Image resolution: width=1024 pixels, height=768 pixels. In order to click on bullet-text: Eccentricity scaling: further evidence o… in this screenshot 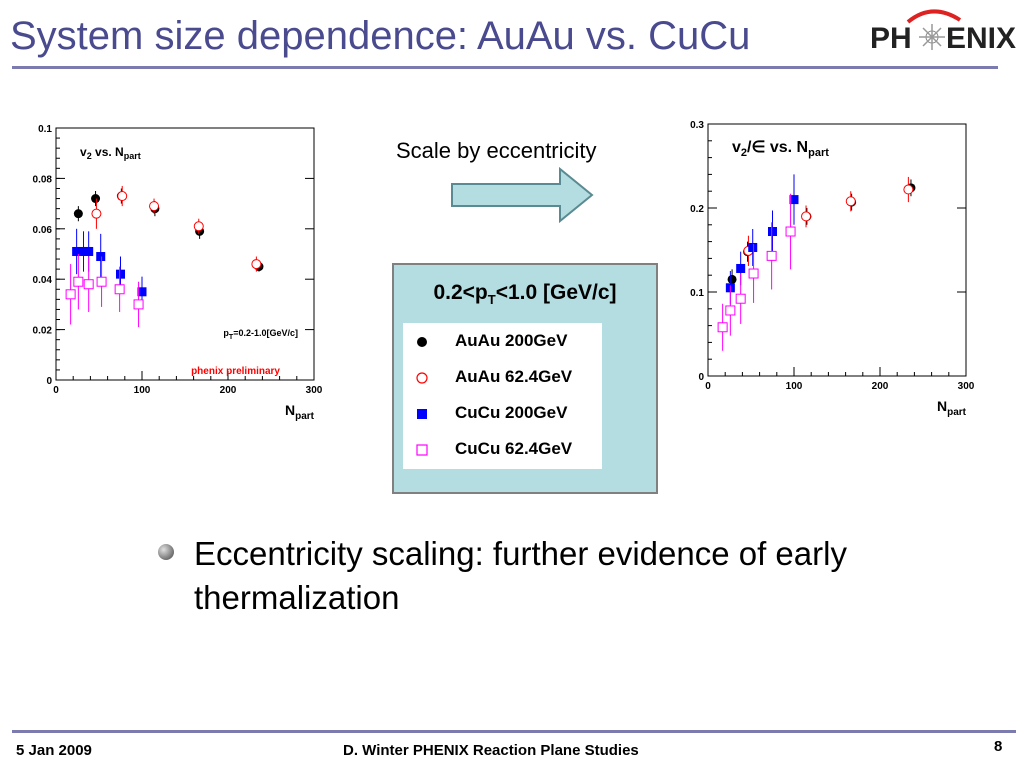, I will do `click(520, 575)`.